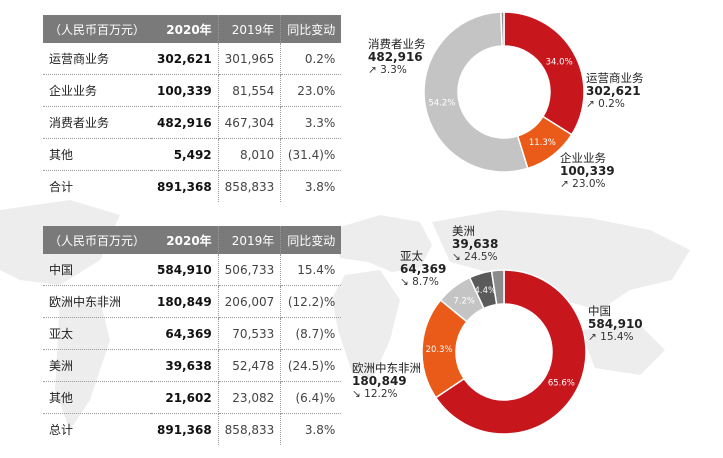 The image size is (723, 458). I want to click on slice-pct-label: 54.2%, so click(441, 104).